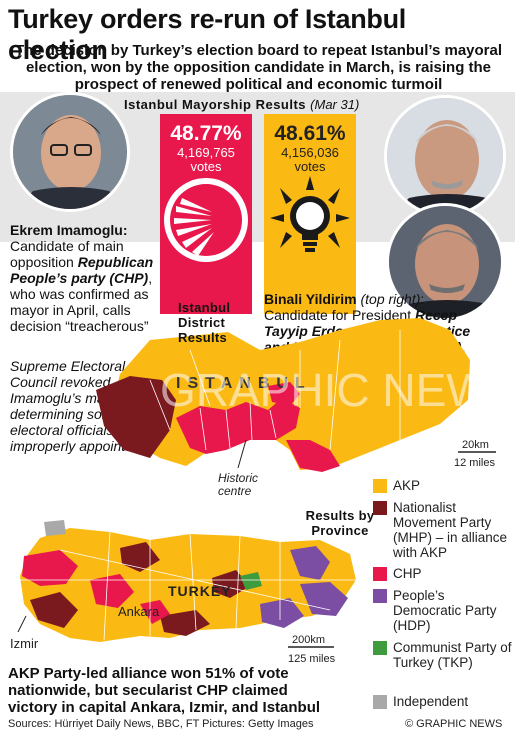 Image resolution: width=515 pixels, height=738 pixels. Describe the element at coordinates (67, 254) in the screenshot. I see `imamoglu-desc-a: Candidate of main opposition` at that location.